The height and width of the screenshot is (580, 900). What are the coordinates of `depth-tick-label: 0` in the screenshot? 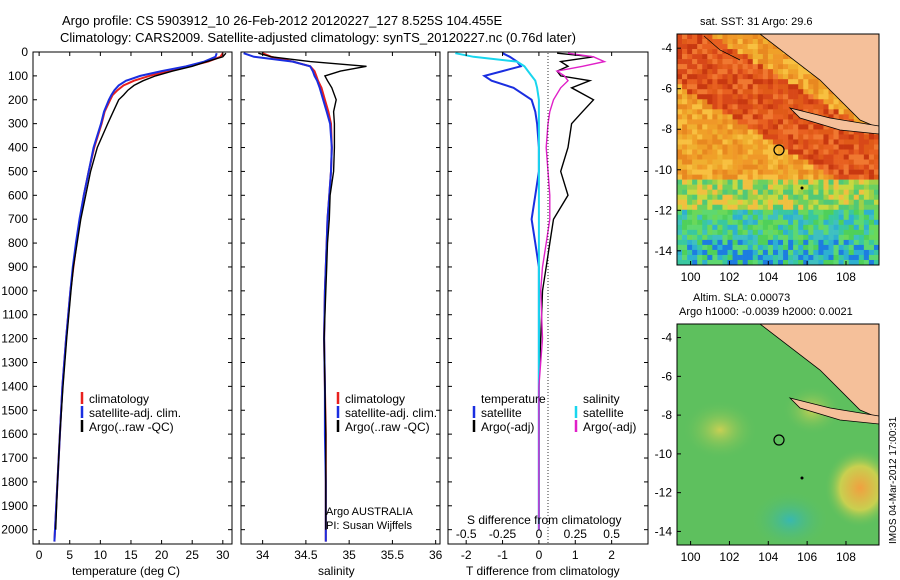 It's located at (24, 52).